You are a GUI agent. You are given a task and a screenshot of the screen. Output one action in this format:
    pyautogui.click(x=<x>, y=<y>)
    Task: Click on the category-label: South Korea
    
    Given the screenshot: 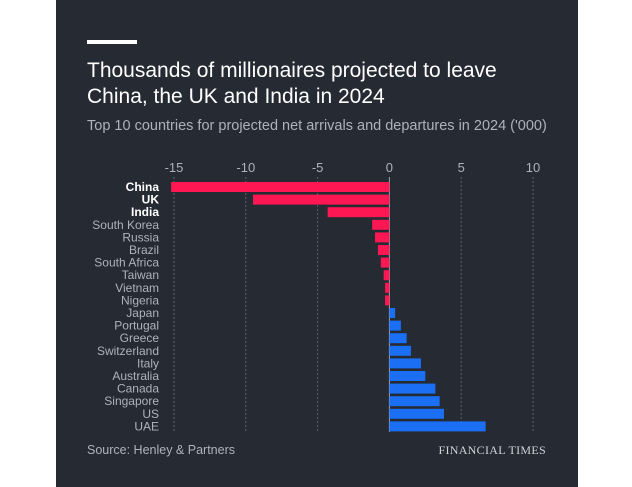 What is the action you would take?
    pyautogui.click(x=125, y=225)
    